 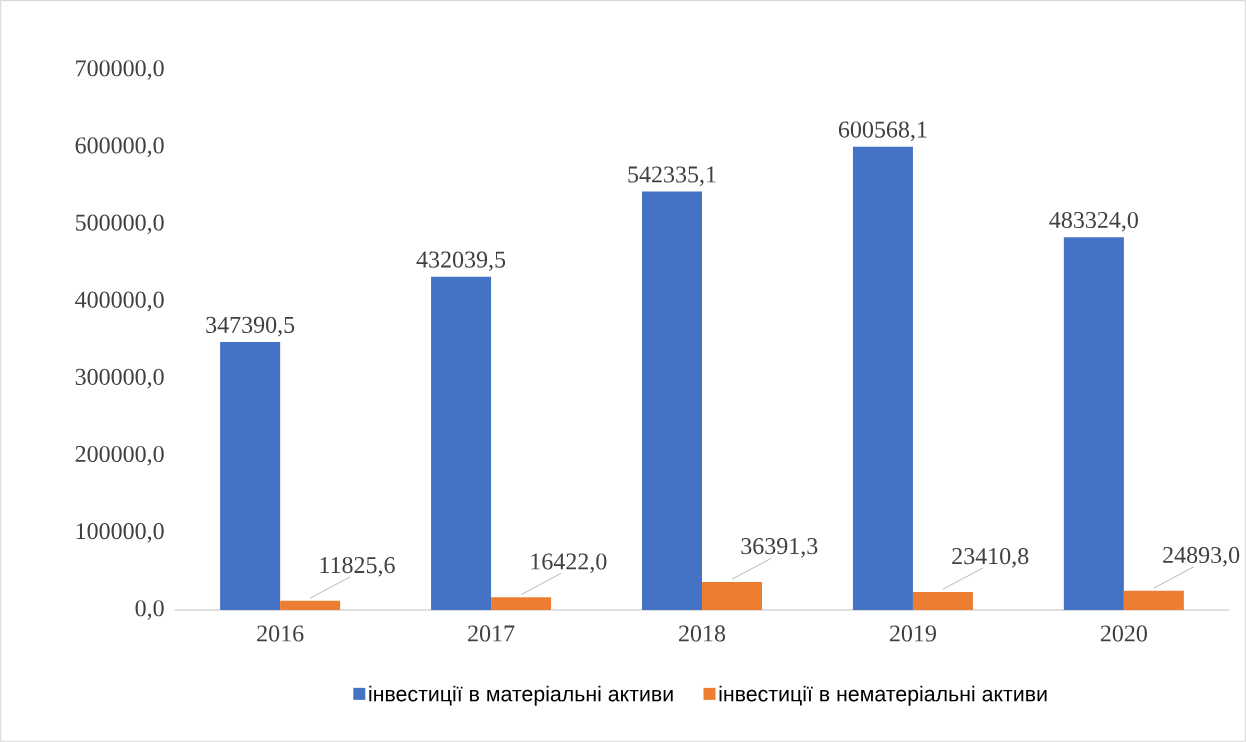 I want to click on x-tick-label: 2019, so click(x=912, y=633).